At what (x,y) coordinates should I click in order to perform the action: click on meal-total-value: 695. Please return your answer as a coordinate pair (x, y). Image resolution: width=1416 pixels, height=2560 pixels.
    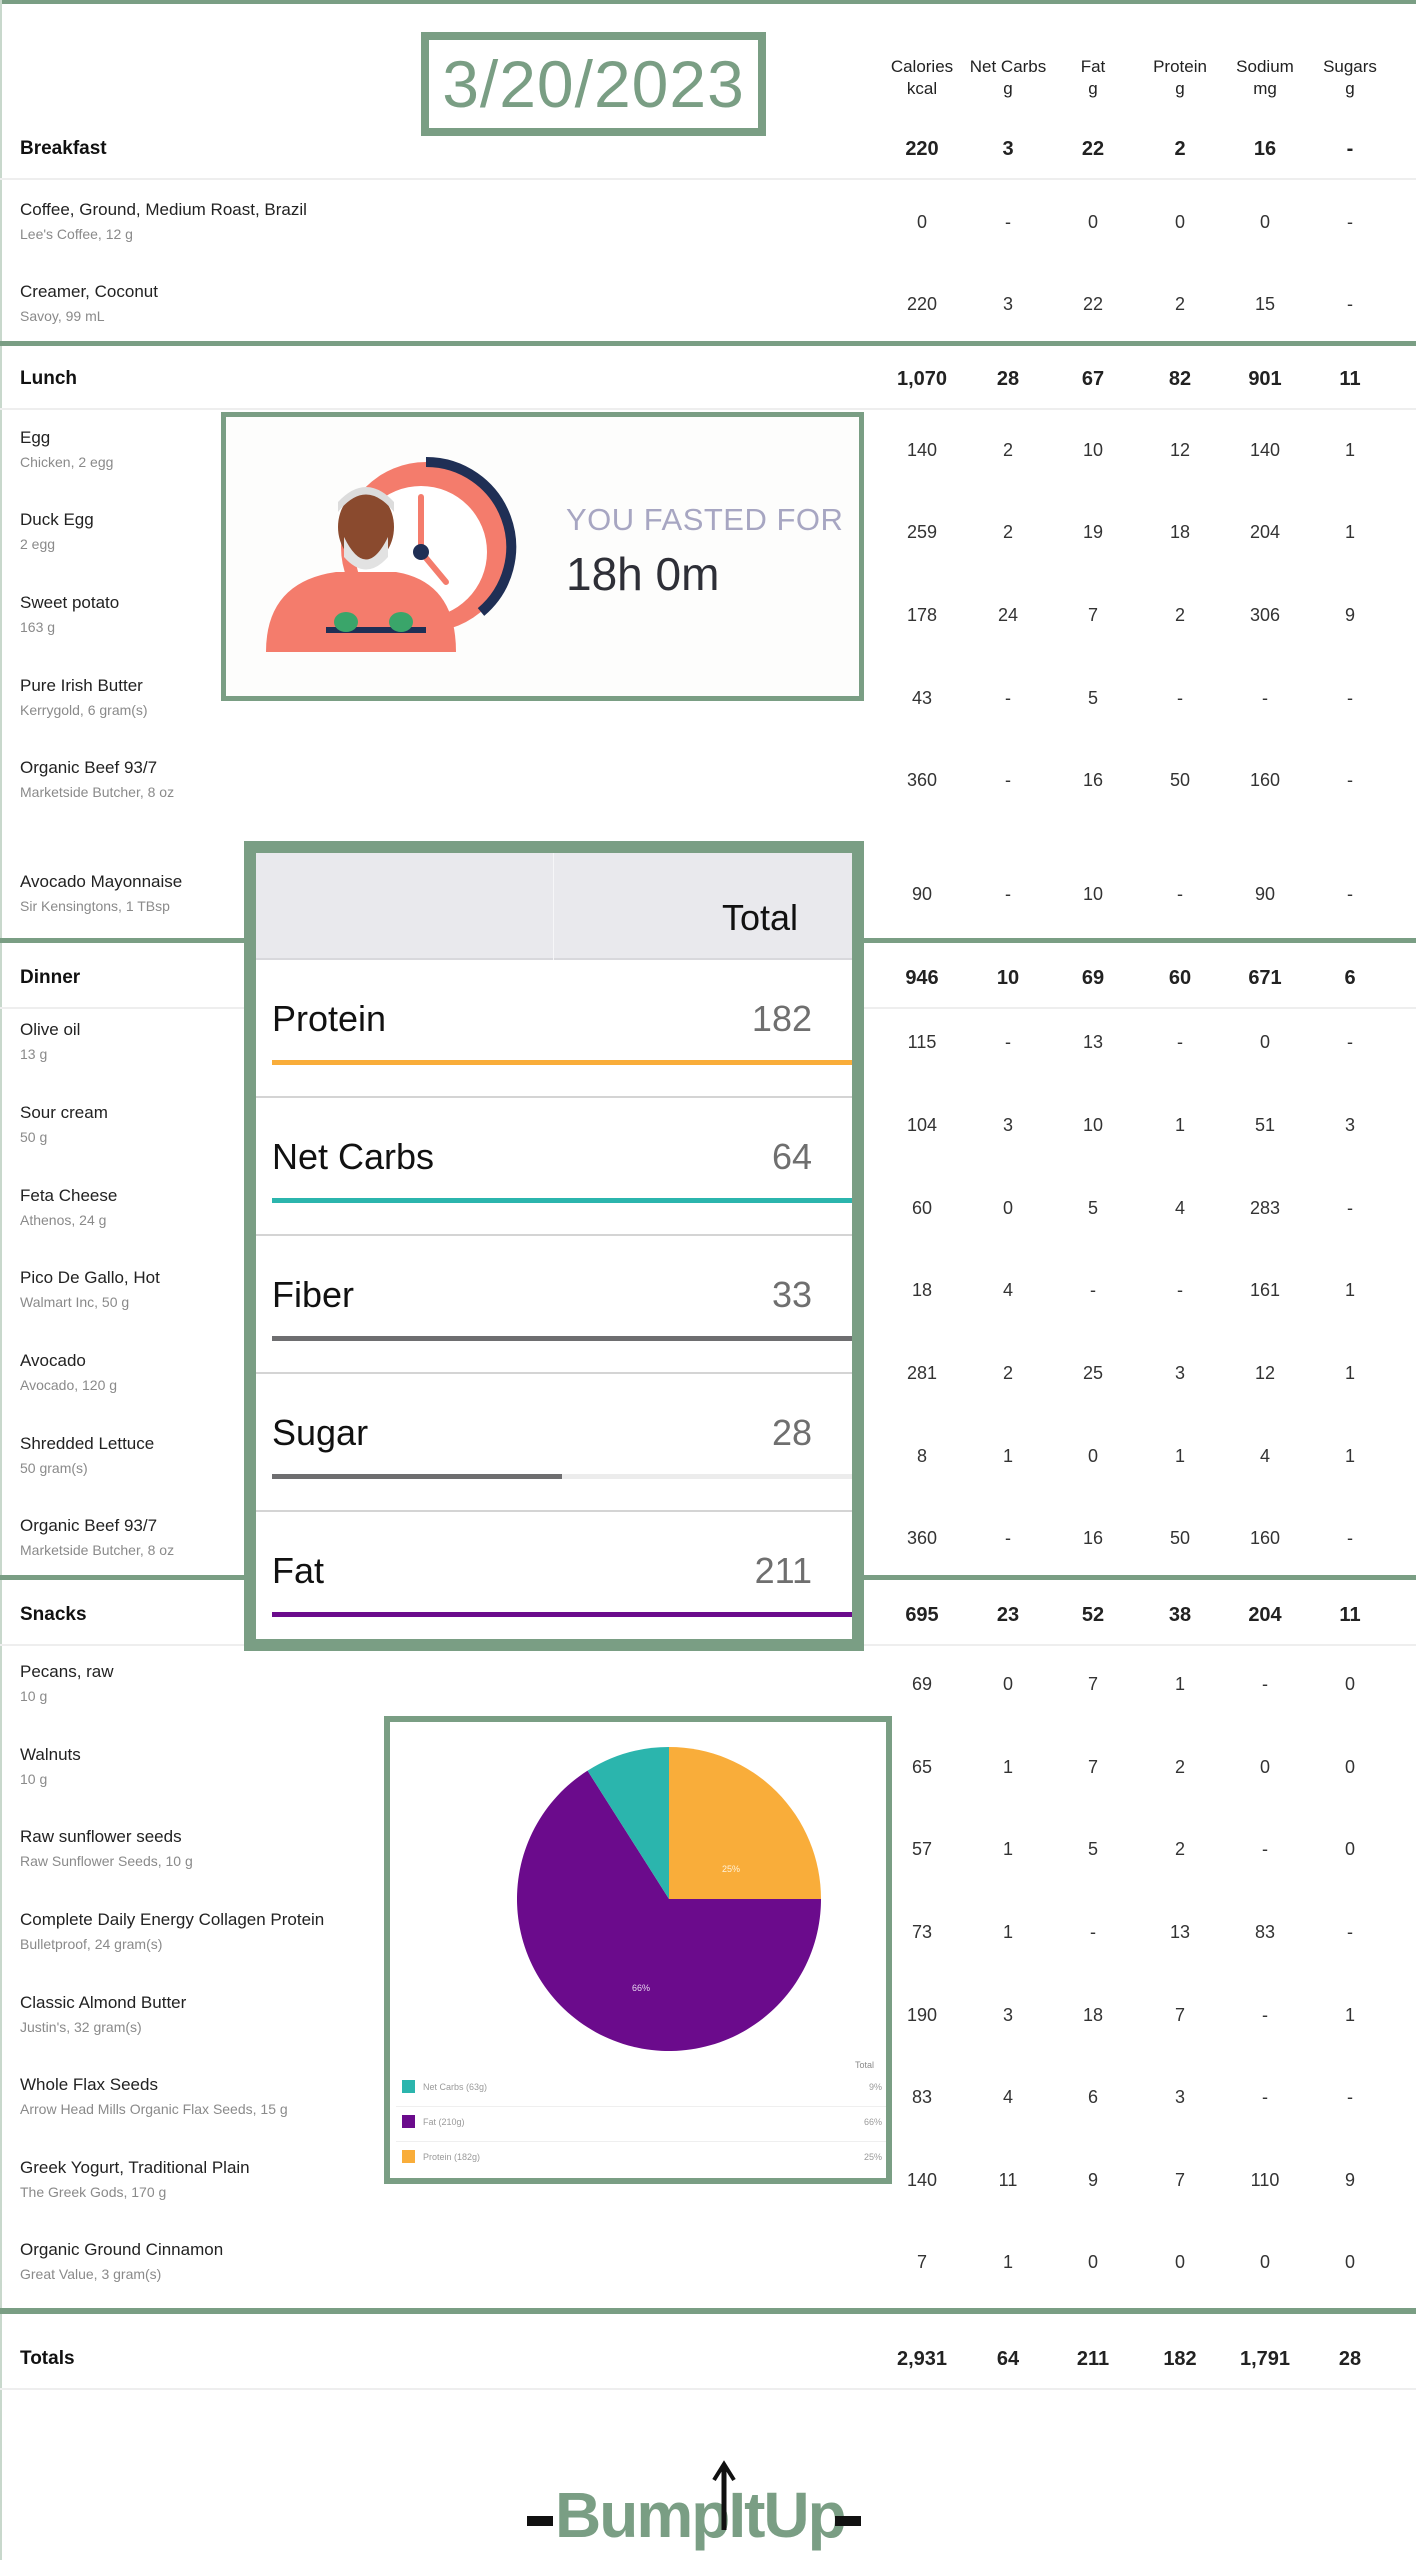
    Looking at the image, I should click on (922, 1615).